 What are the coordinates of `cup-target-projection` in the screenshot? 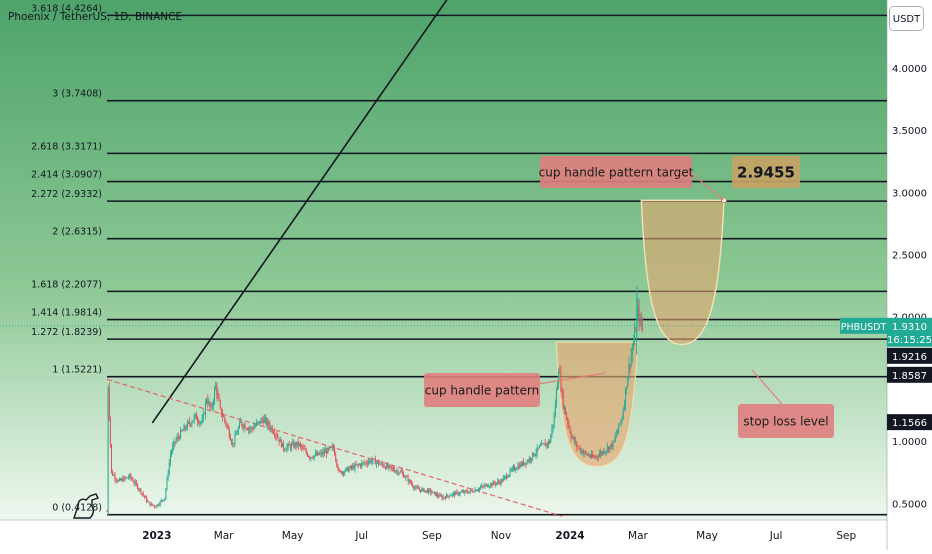 It's located at (682, 272).